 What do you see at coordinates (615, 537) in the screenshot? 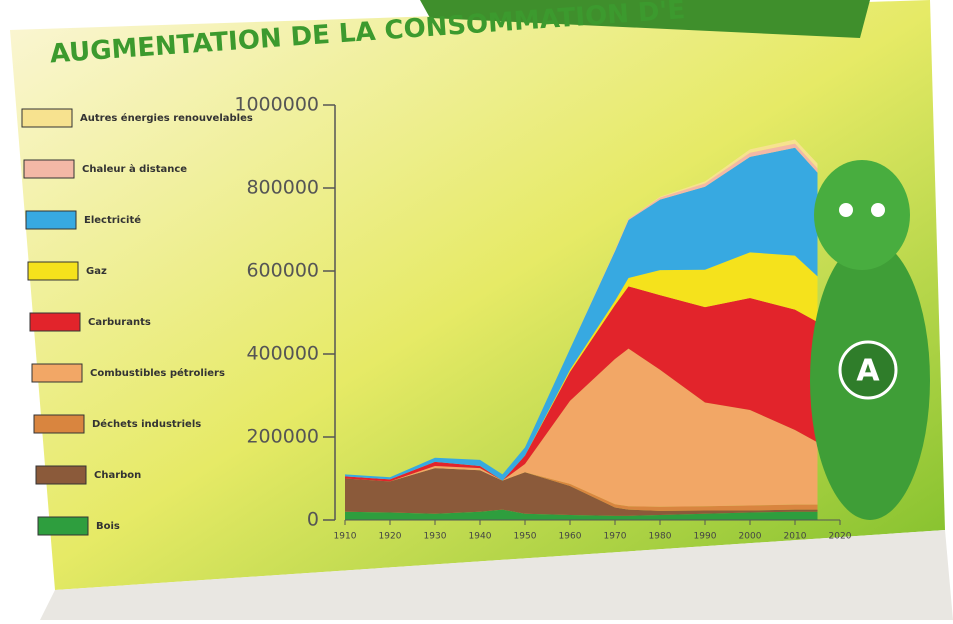
I see `x-tick-label: 1970` at bounding box center [615, 537].